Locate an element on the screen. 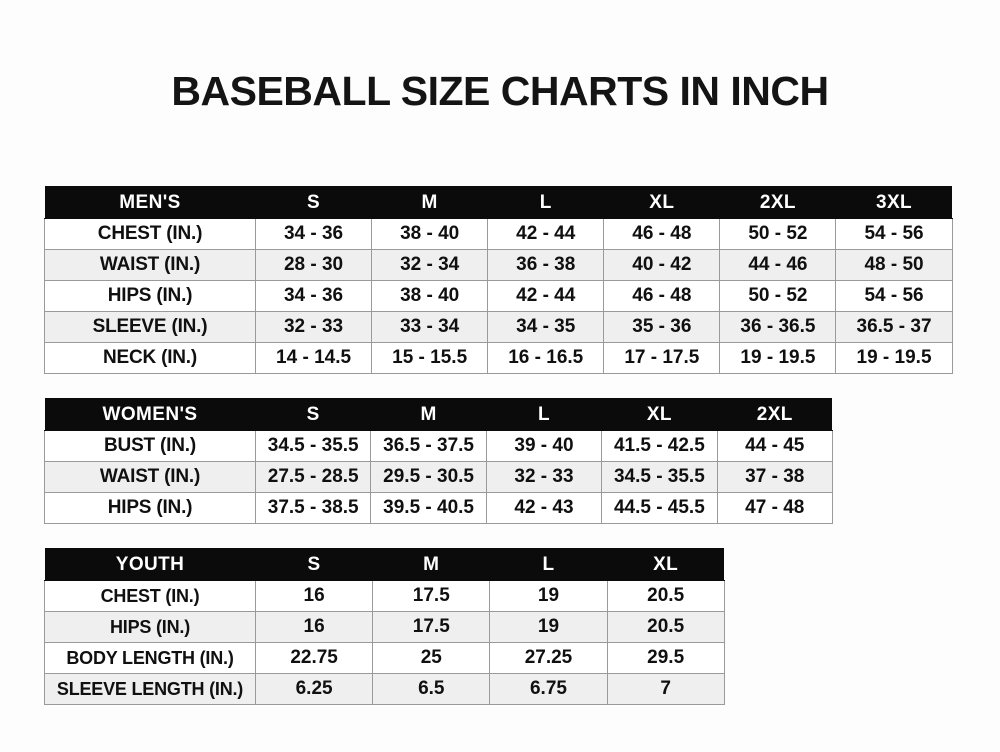  cell-value: 33 - 34 is located at coordinates (430, 327).